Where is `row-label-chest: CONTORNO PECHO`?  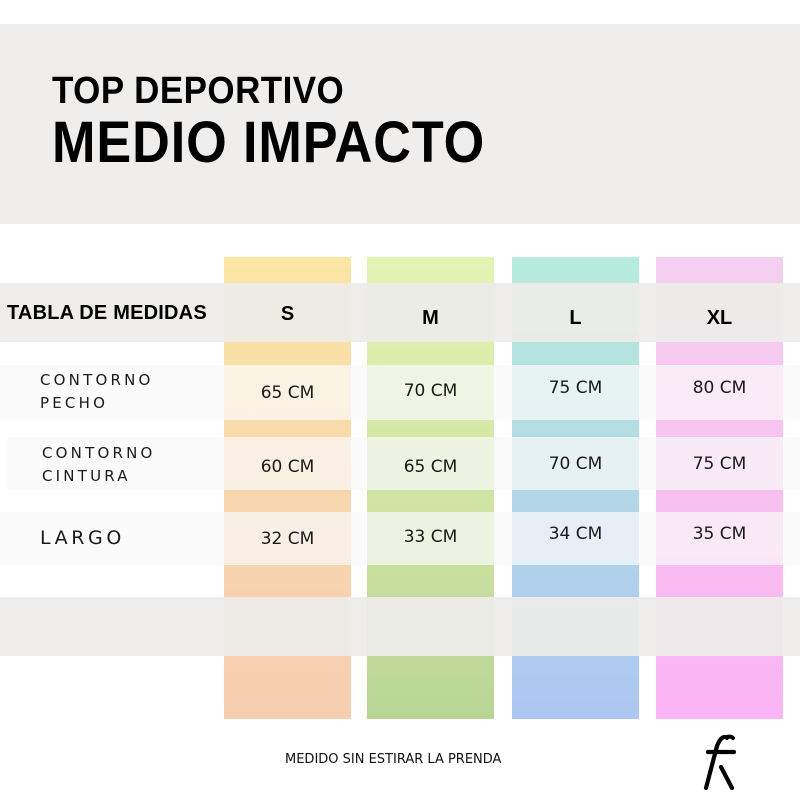
row-label-chest: CONTORNO PECHO is located at coordinates (97, 392).